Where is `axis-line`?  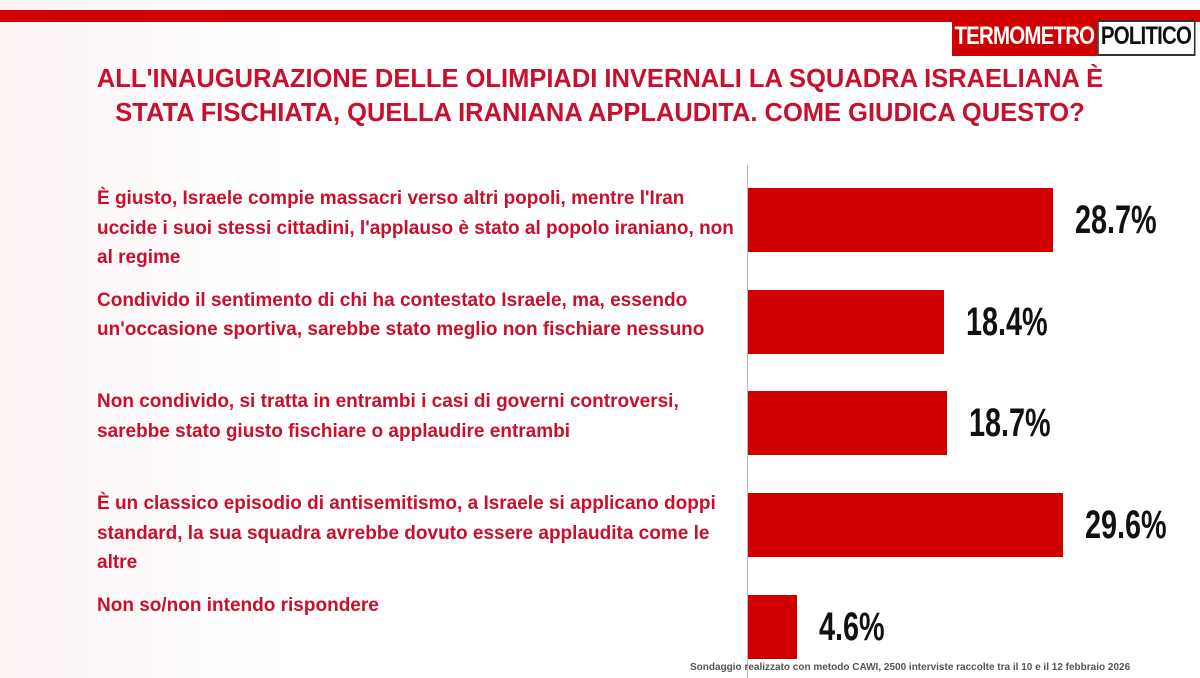 axis-line is located at coordinates (747, 421).